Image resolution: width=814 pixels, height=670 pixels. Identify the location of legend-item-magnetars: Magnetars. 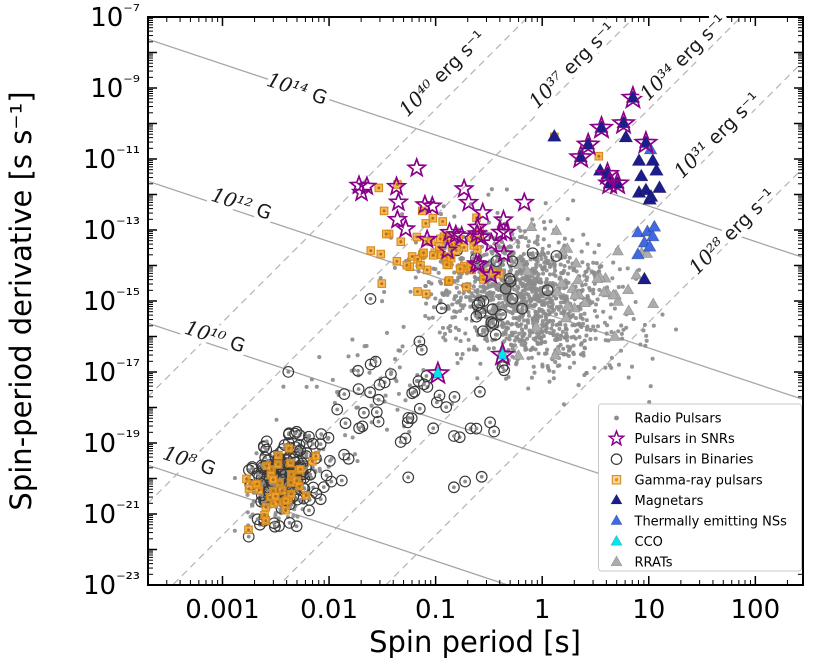
(657, 501).